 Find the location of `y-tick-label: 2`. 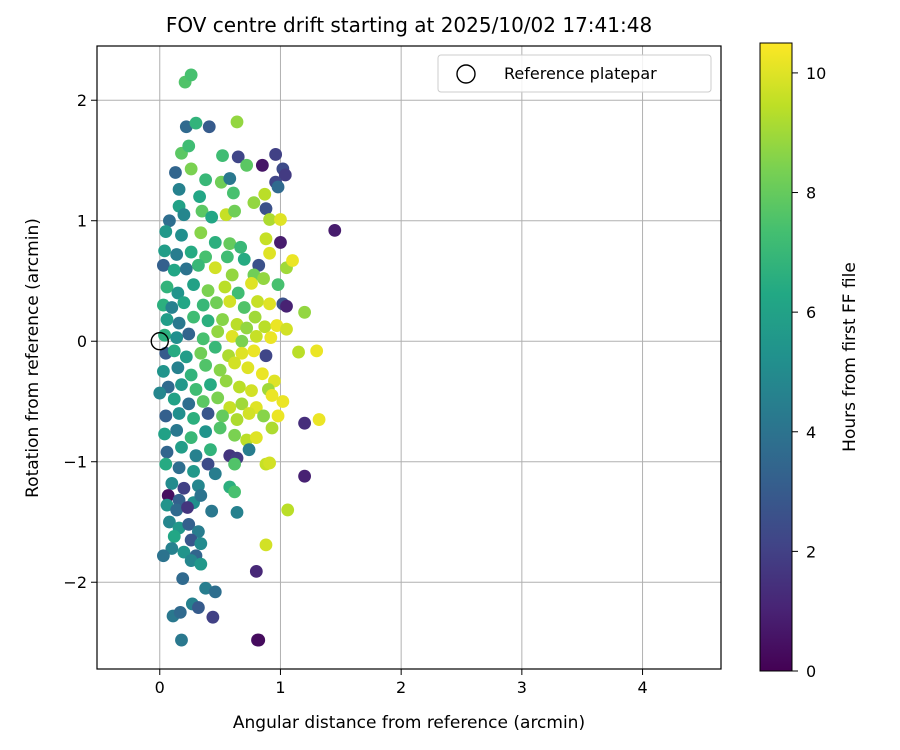

y-tick-label: 2 is located at coordinates (82, 100).